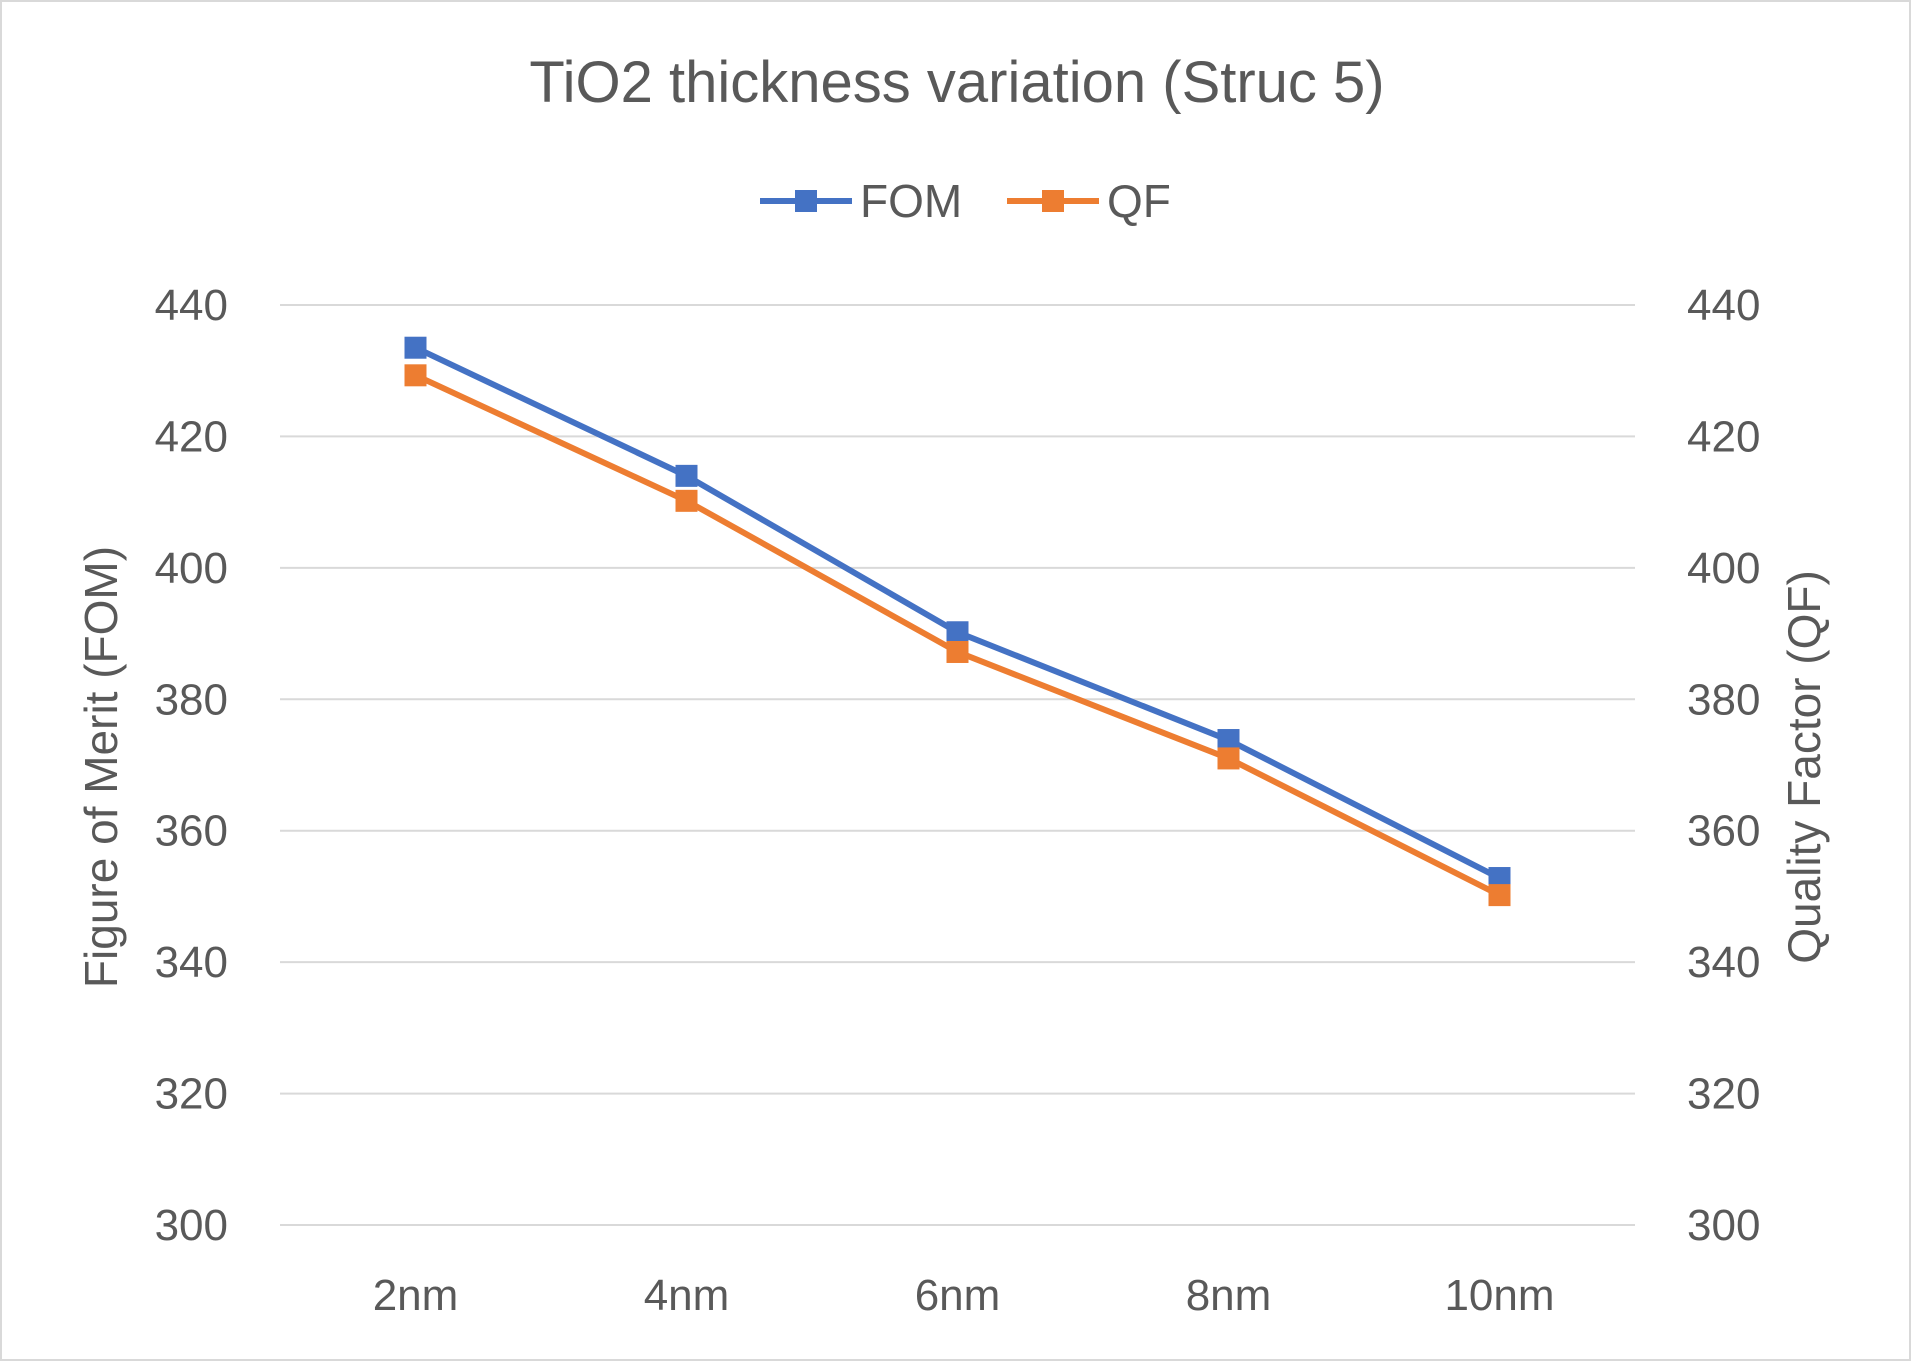 The width and height of the screenshot is (1911, 1363). I want to click on y-axis-left-ticks: 300 320 340 360 380 400 420 440, so click(191, 765).